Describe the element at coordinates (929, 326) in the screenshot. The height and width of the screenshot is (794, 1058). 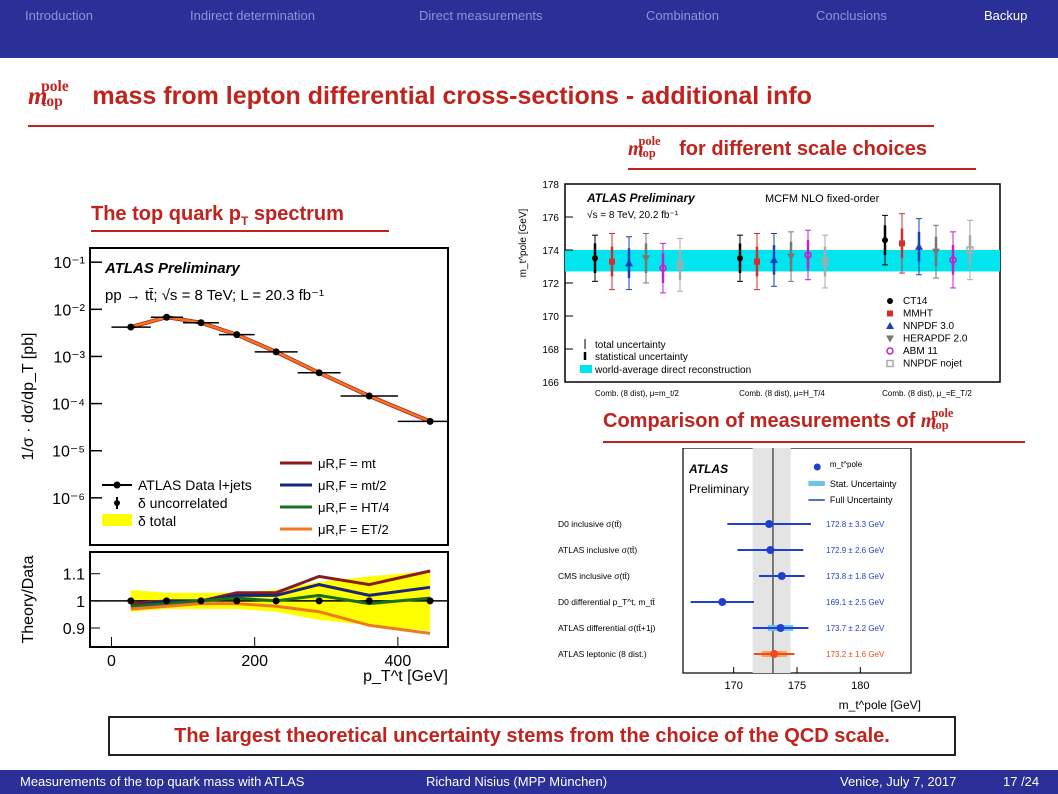
I see `legend-label: NNPDF 3.0` at that location.